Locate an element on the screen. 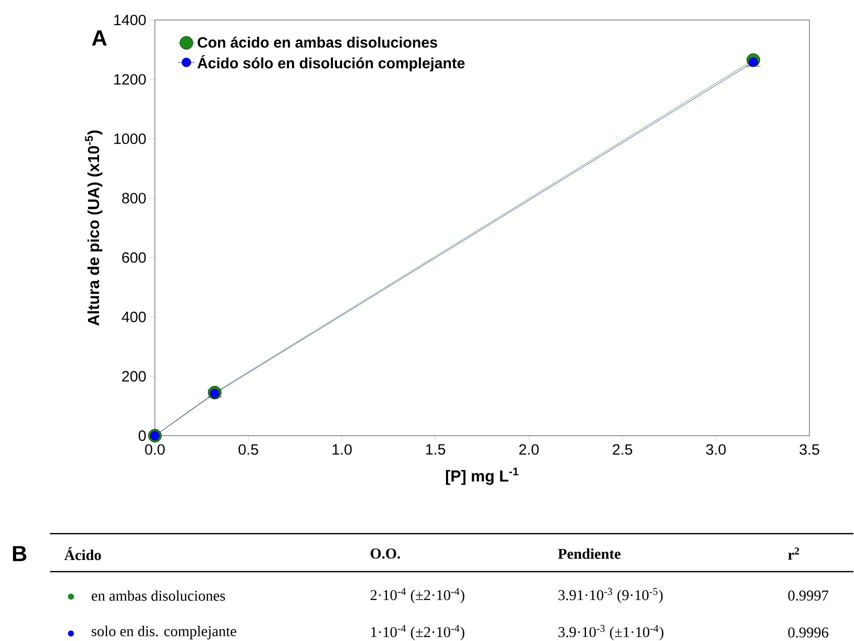 This screenshot has width=854, height=641. text: A is located at coordinates (99, 38).